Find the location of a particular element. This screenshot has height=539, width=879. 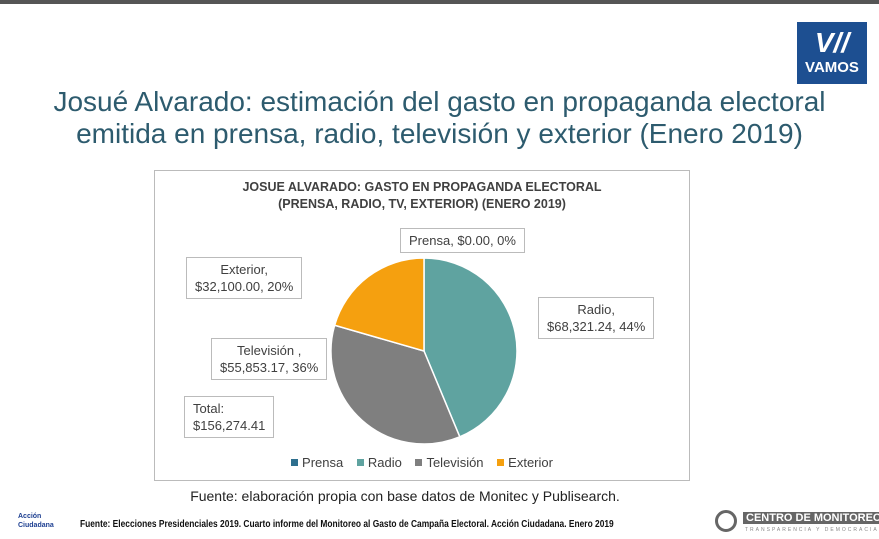

legend-prensa: Prensa is located at coordinates (317, 462).